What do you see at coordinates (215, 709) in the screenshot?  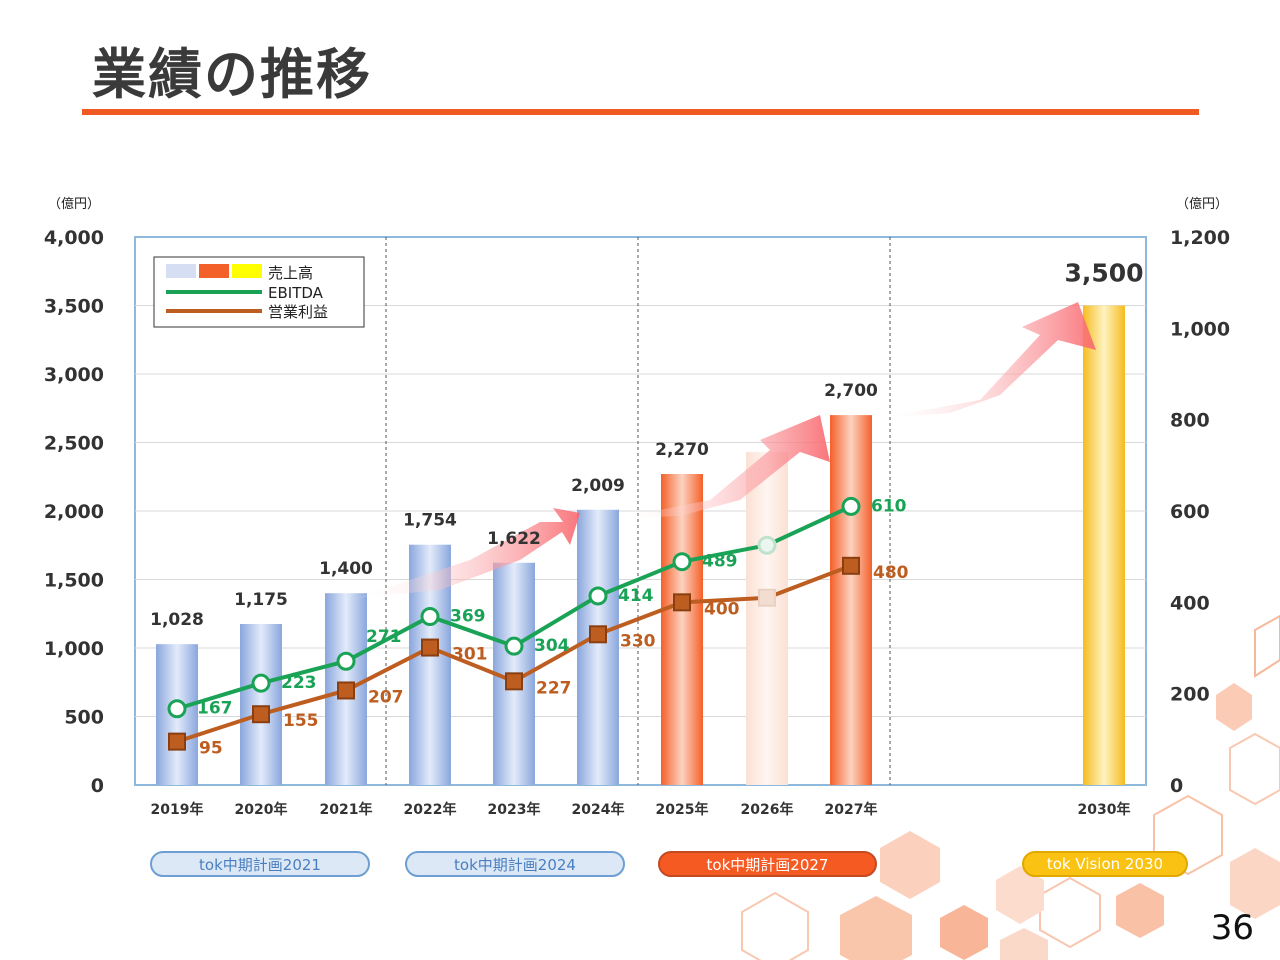 I see `ebitda-value-label: 167` at bounding box center [215, 709].